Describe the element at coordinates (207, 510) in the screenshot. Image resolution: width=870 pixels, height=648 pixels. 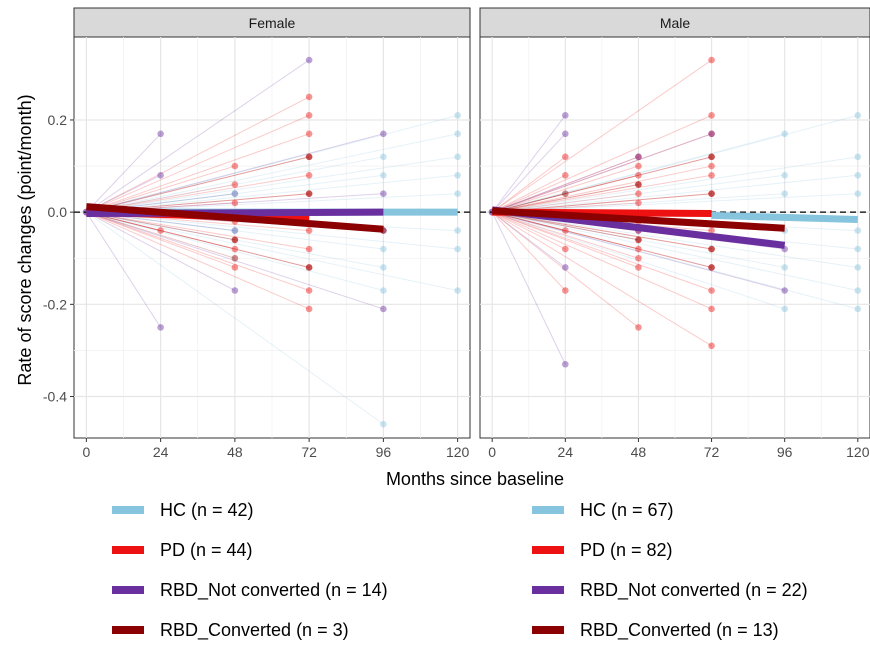
I see `legend-label: HC (n = 42)` at that location.